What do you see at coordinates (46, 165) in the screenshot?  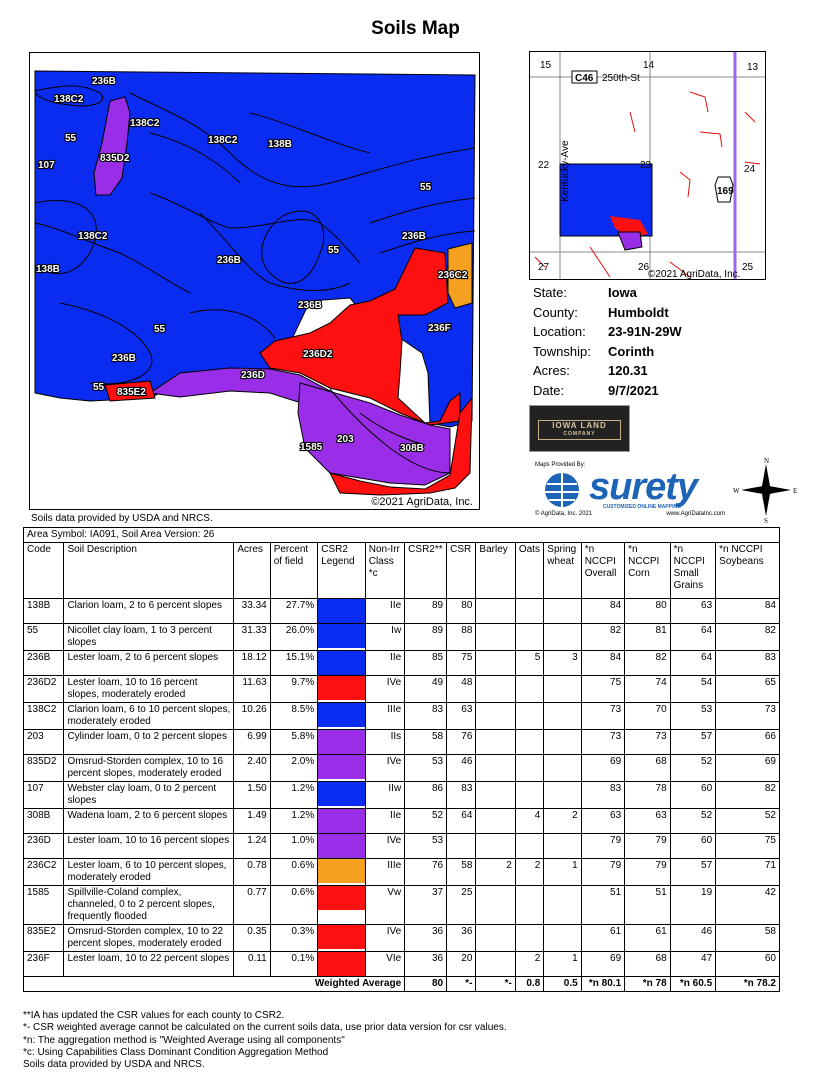 I see `map-label: 107` at bounding box center [46, 165].